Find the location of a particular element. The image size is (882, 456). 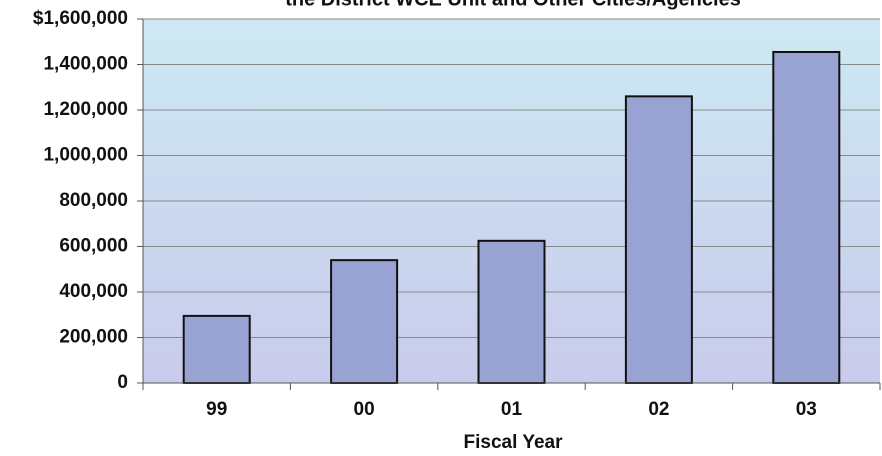

y-tick-label: 1,200,000 is located at coordinates (85, 109).